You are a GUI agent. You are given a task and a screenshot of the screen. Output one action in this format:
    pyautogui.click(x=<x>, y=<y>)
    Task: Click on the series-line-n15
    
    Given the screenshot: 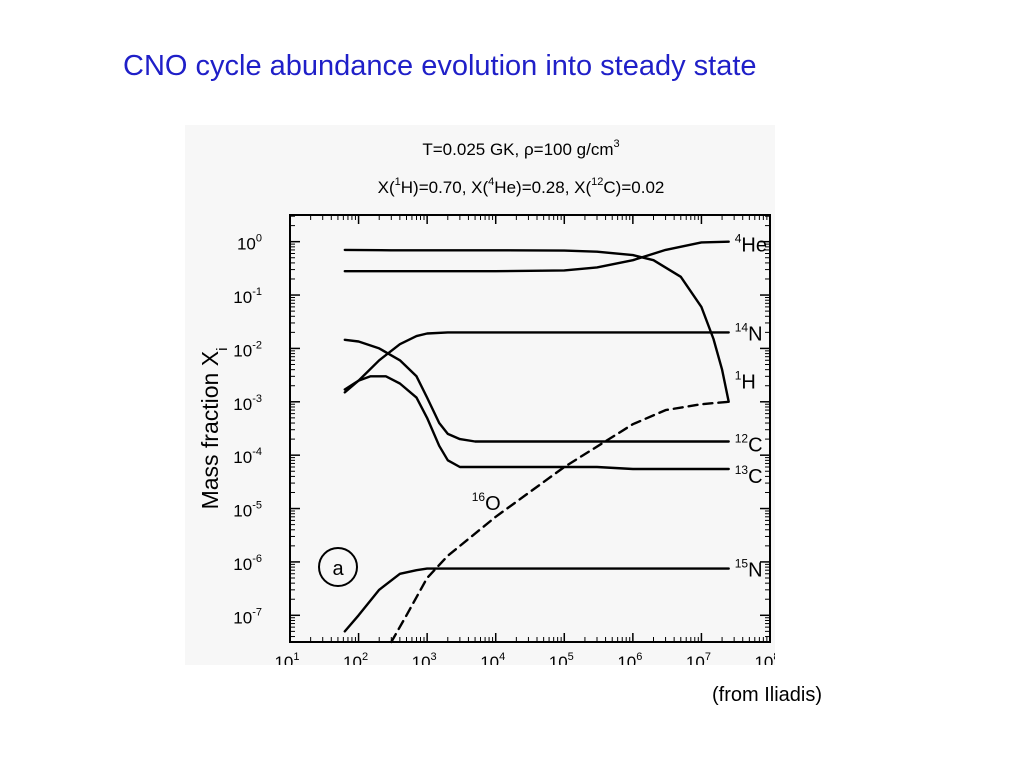 What is the action you would take?
    pyautogui.click(x=536, y=600)
    